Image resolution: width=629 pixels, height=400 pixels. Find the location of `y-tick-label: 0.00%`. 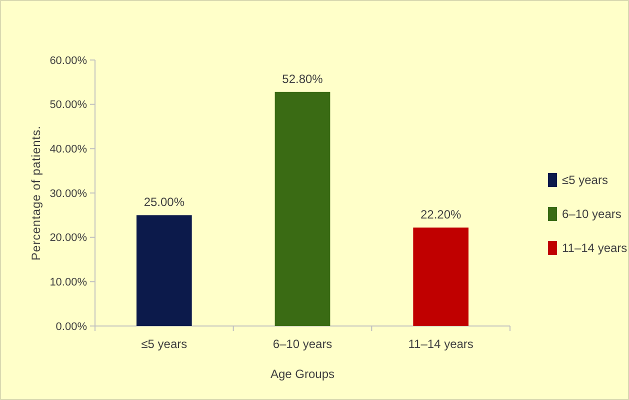

y-tick-label: 0.00% is located at coordinates (72, 326).